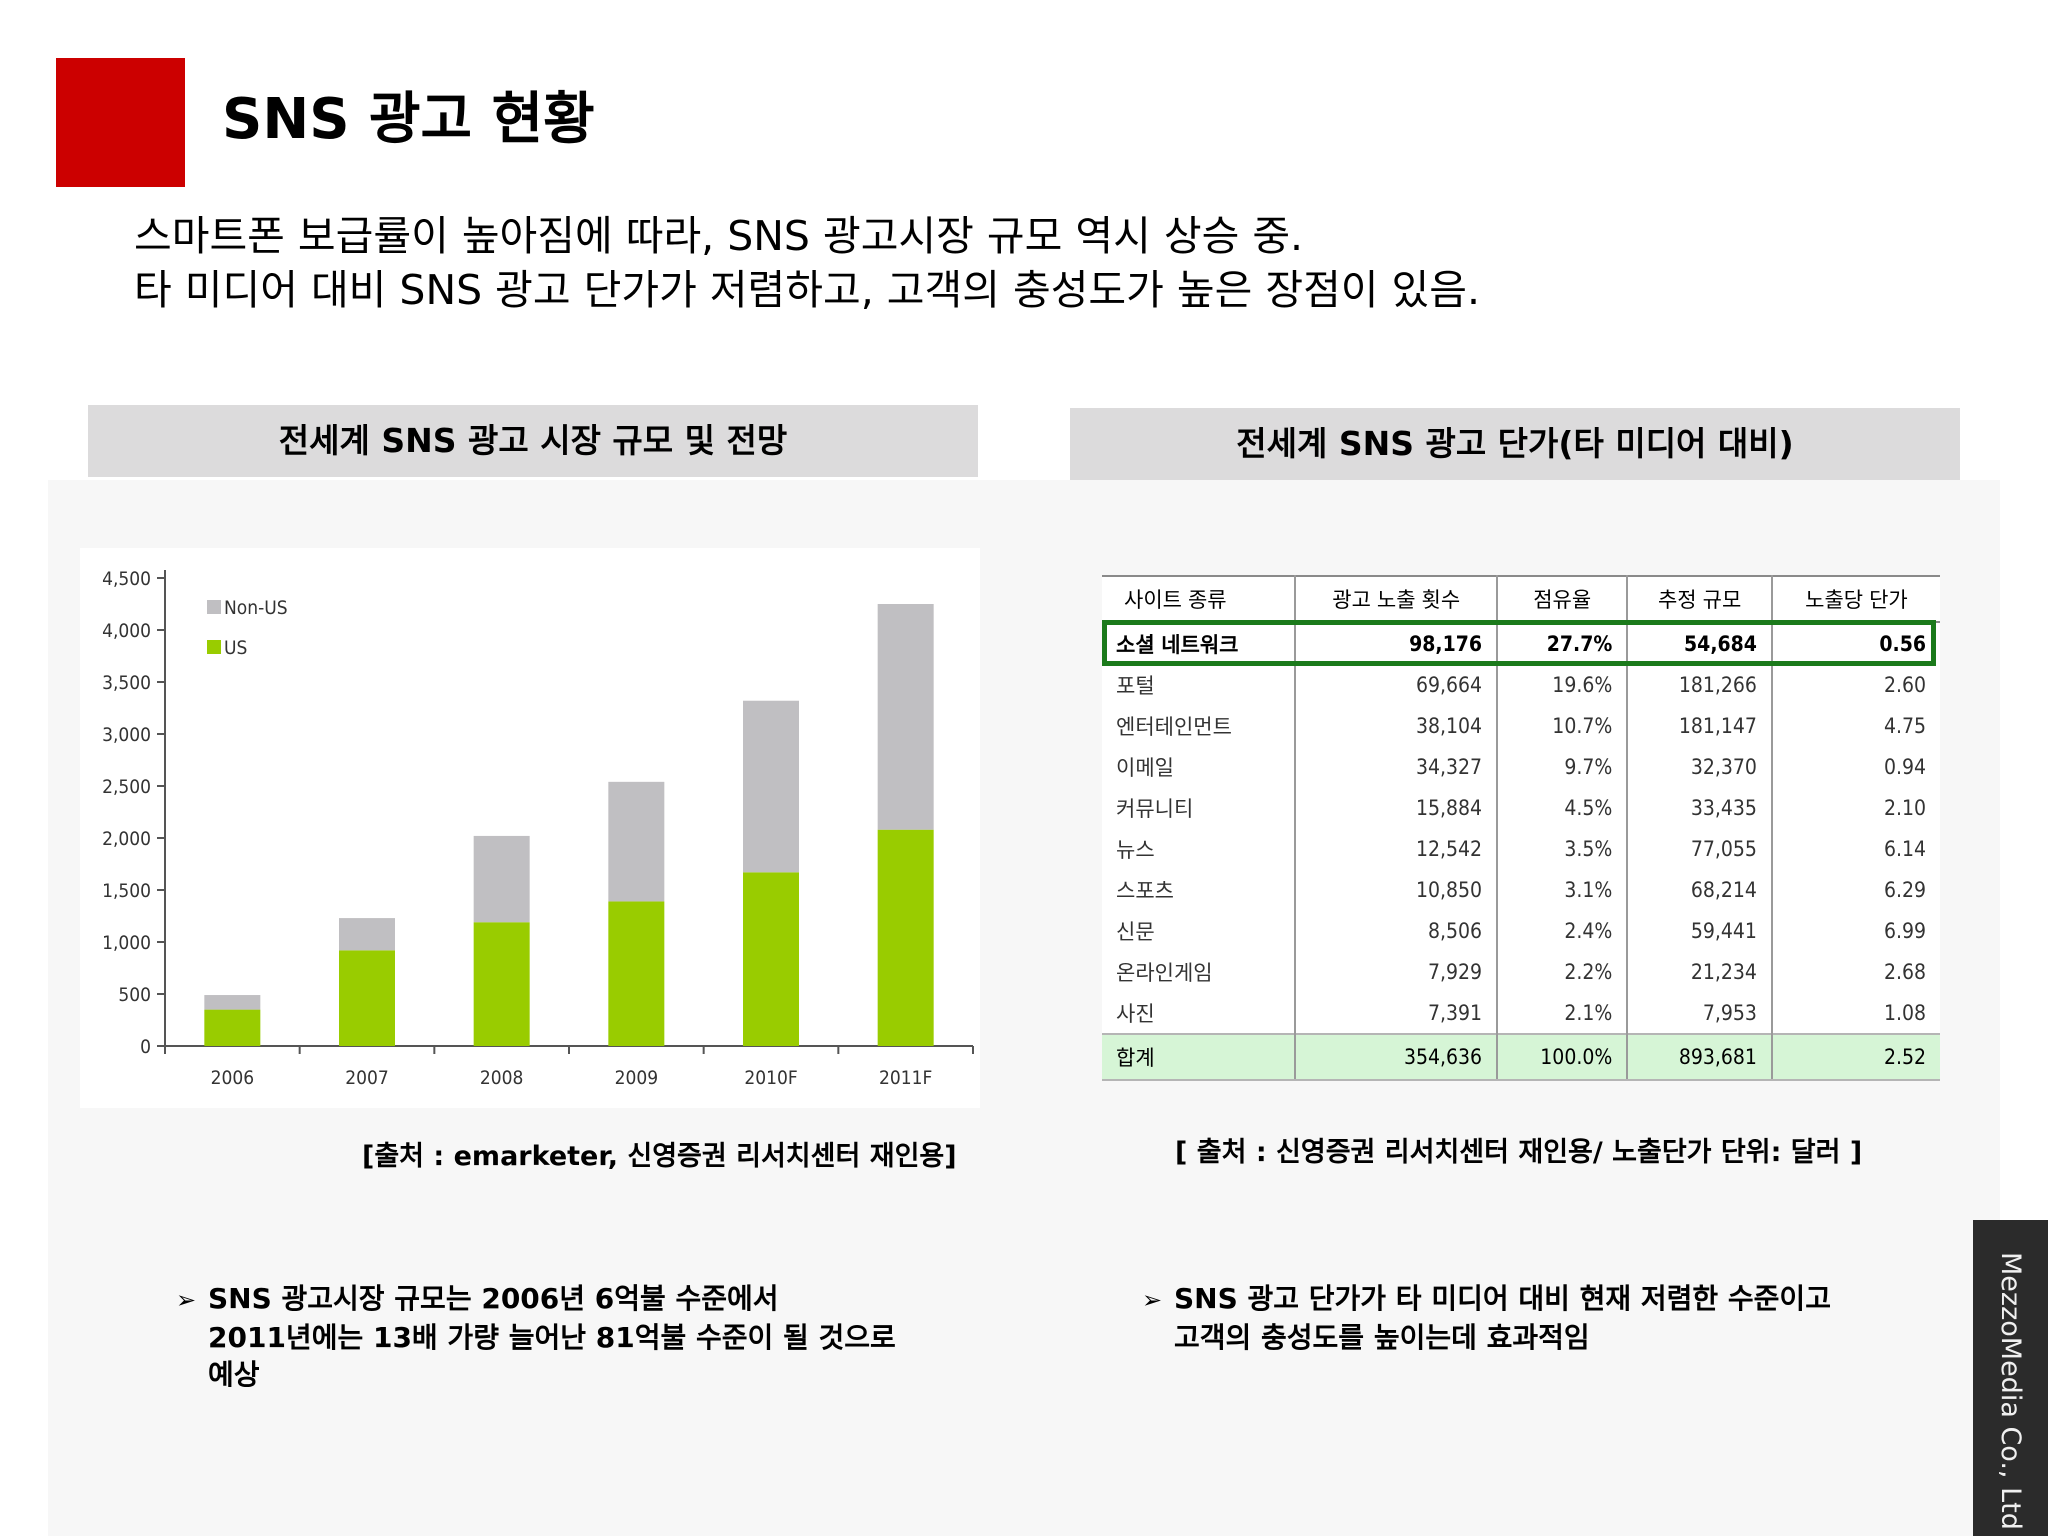 The height and width of the screenshot is (1536, 2048). I want to click on table-row: 뉴스 12,542 3.5% 77,055 6.14, so click(1521, 848).